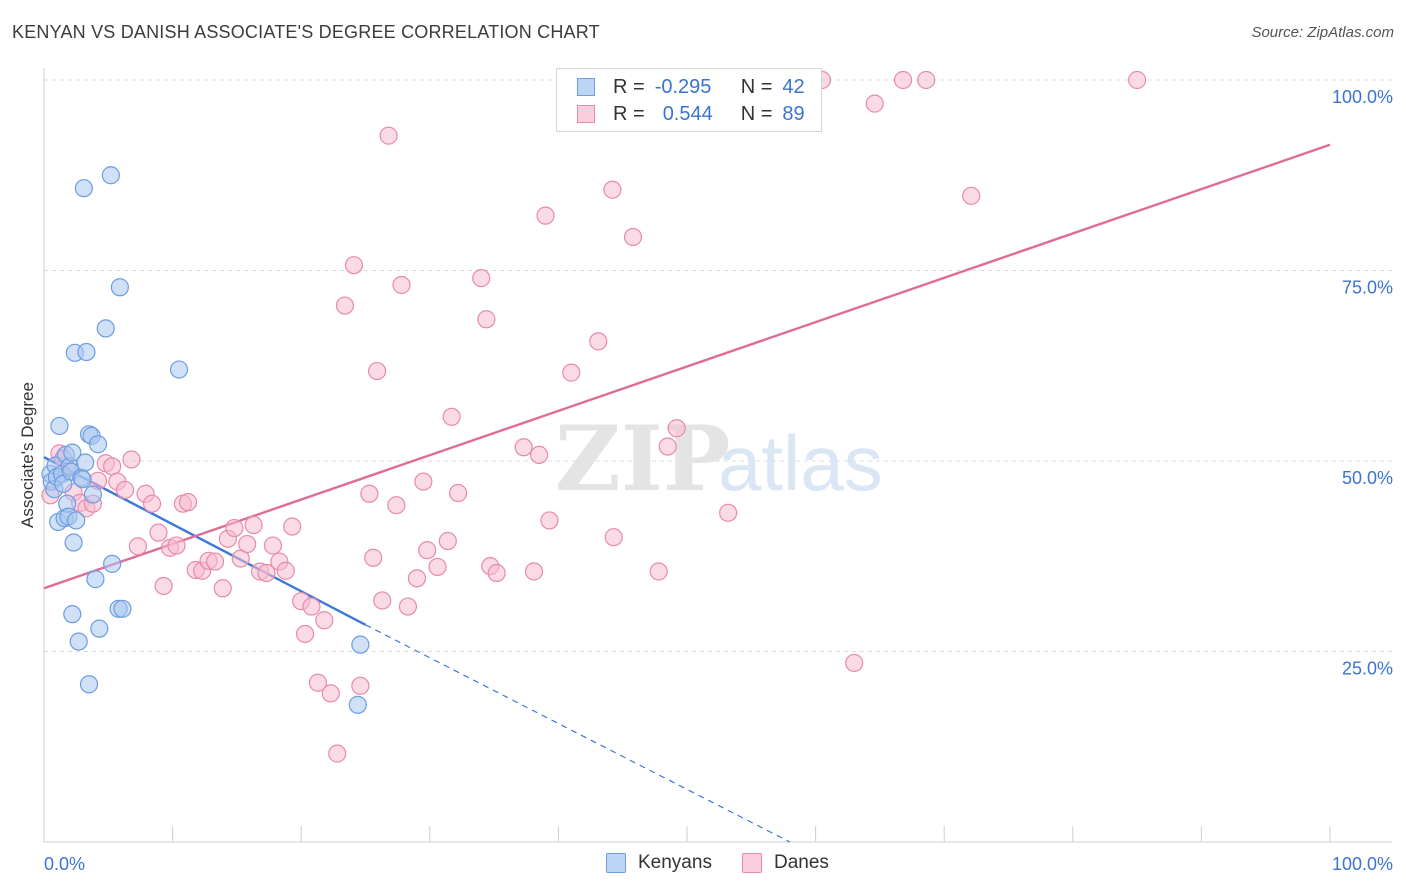 The image size is (1406, 892). I want to click on n-value-kenyans: 42, so click(793, 86).